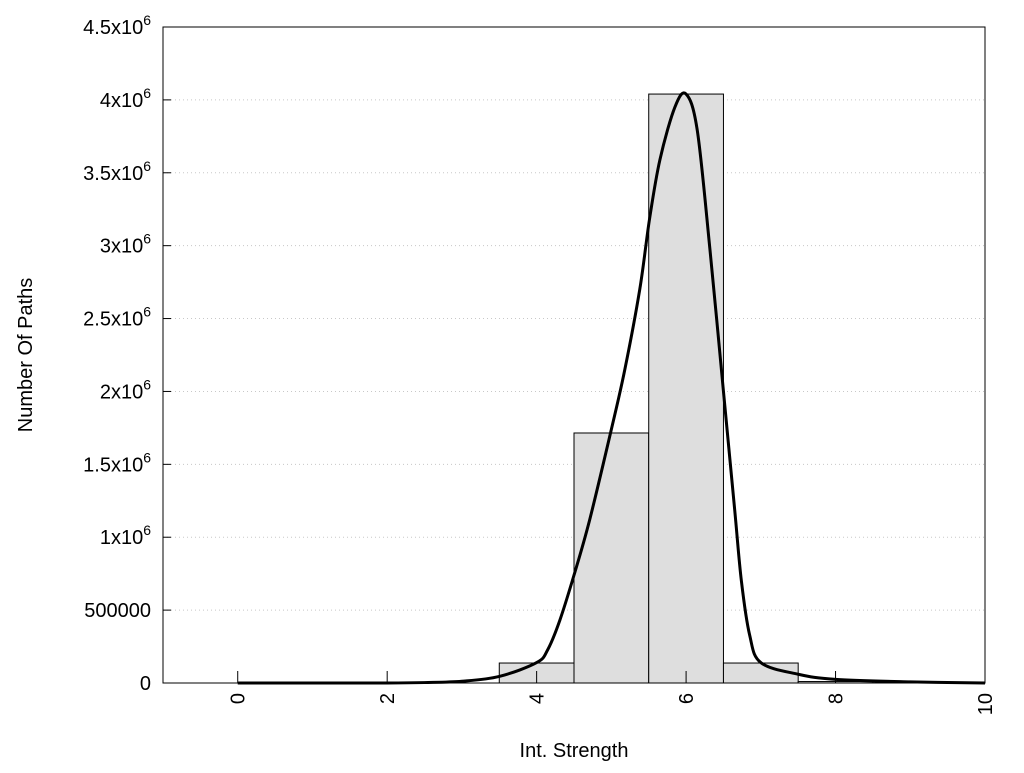 This screenshot has height=773, width=1024. What do you see at coordinates (145, 684) in the screenshot?
I see `y-tick-label: 0` at bounding box center [145, 684].